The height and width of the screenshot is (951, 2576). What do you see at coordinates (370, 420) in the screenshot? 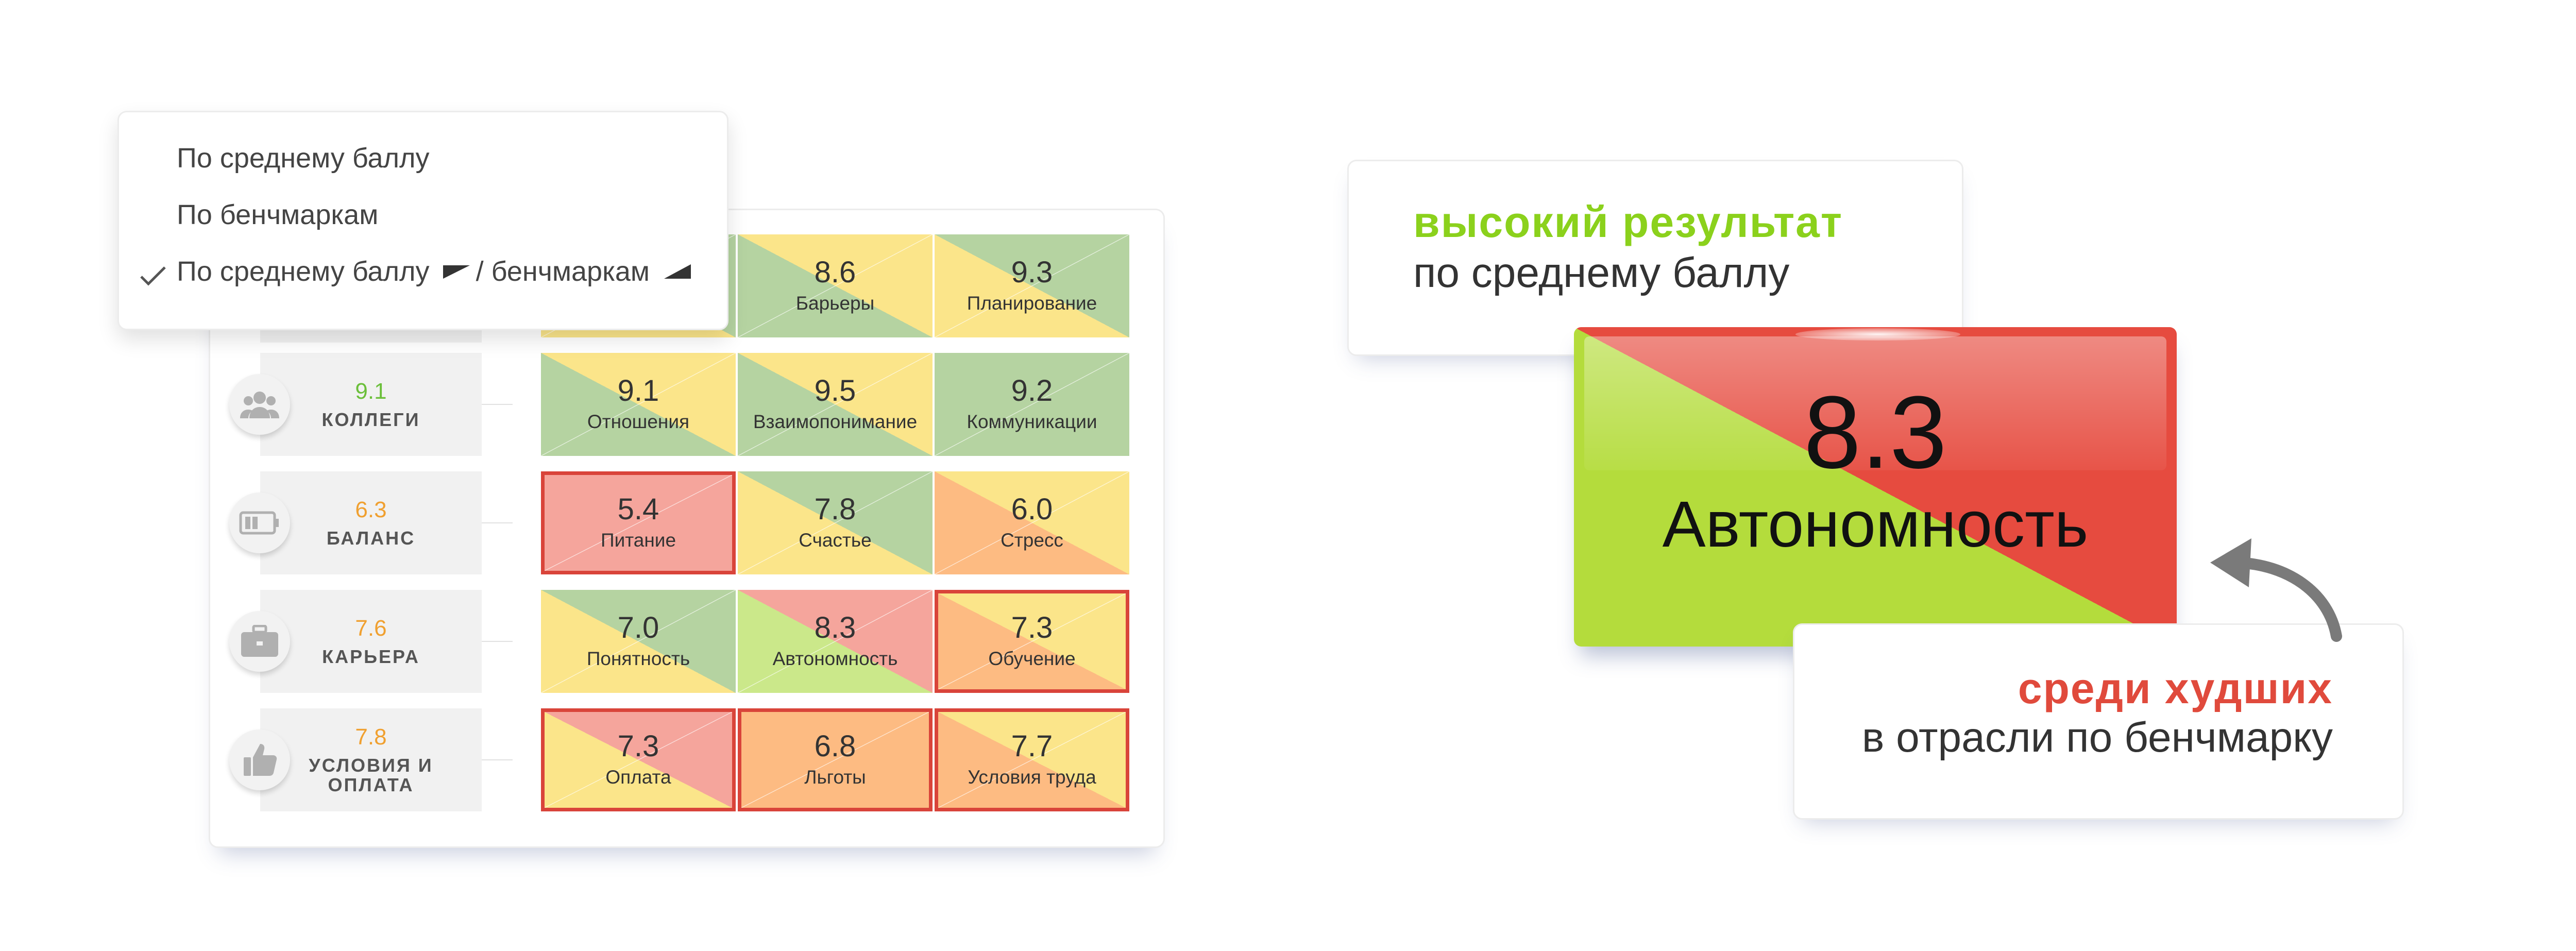
I see `category-name: КОЛЛЕГИ` at bounding box center [370, 420].